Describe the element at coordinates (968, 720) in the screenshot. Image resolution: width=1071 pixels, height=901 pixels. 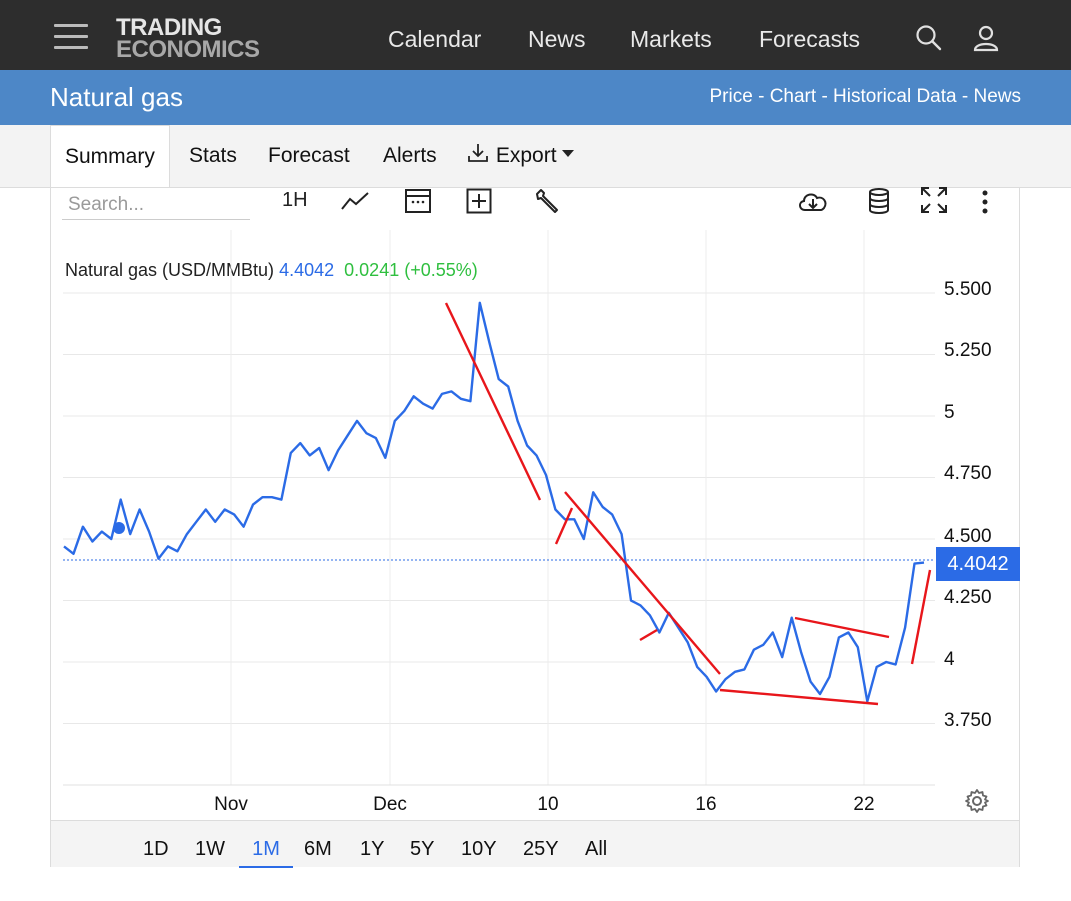
I see `y-tick: 3.750` at that location.